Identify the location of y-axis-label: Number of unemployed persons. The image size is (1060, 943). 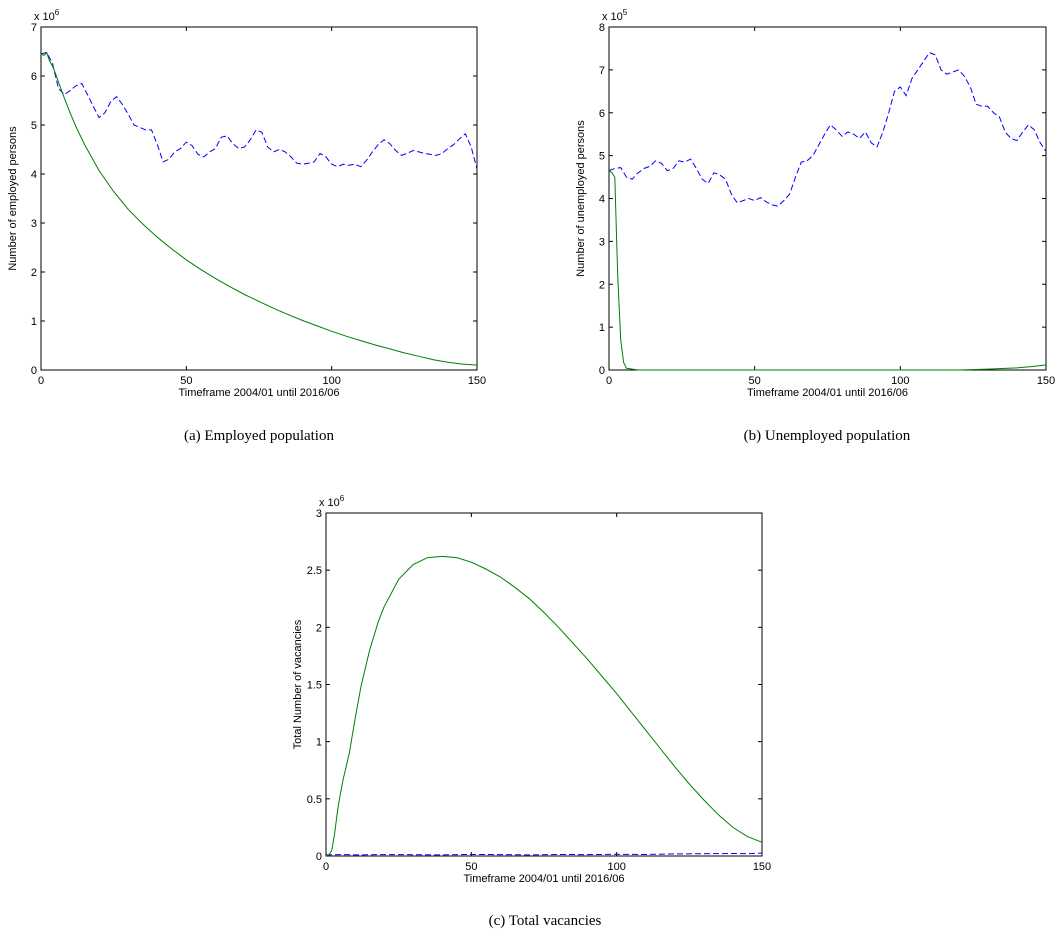
(581, 198).